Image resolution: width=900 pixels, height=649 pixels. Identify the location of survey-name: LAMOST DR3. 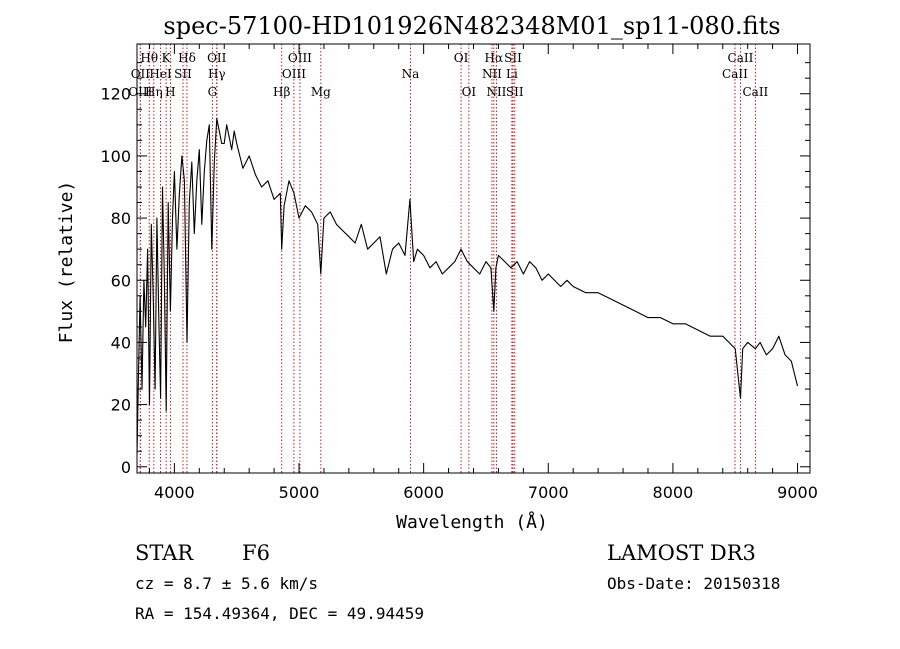
(681, 553).